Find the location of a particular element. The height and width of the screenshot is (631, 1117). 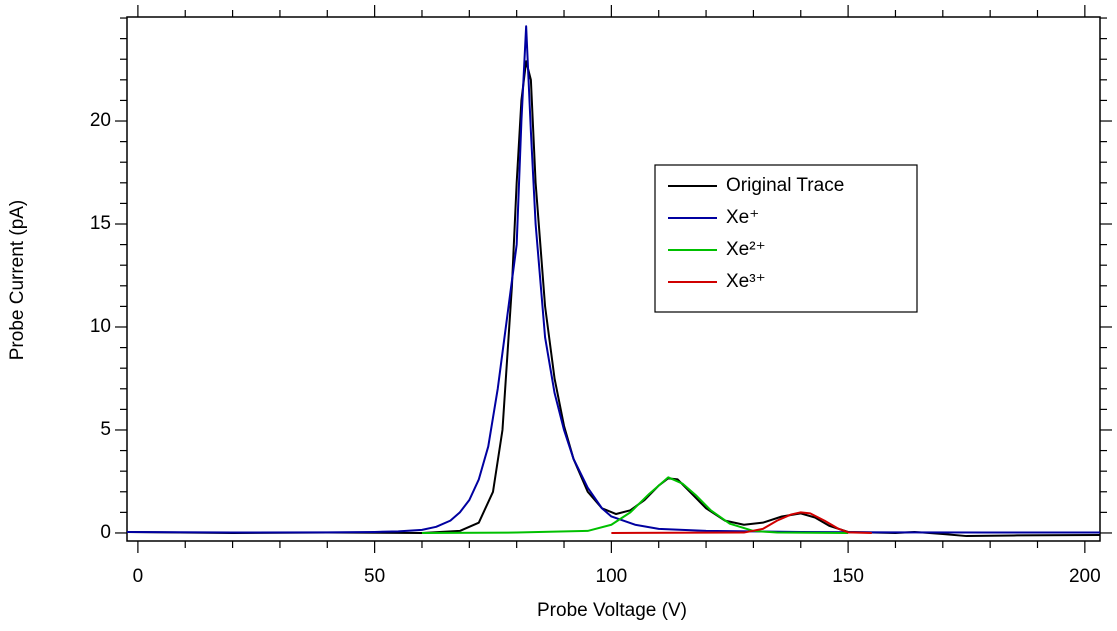

y-axis-label: Probe Current (pA) is located at coordinates (17, 280).